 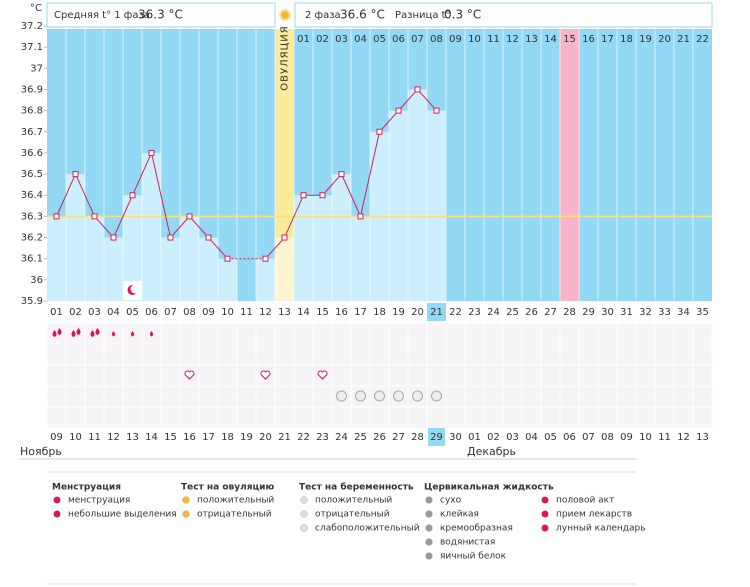 What do you see at coordinates (303, 312) in the screenshot?
I see `cycle-day-label: 14` at bounding box center [303, 312].